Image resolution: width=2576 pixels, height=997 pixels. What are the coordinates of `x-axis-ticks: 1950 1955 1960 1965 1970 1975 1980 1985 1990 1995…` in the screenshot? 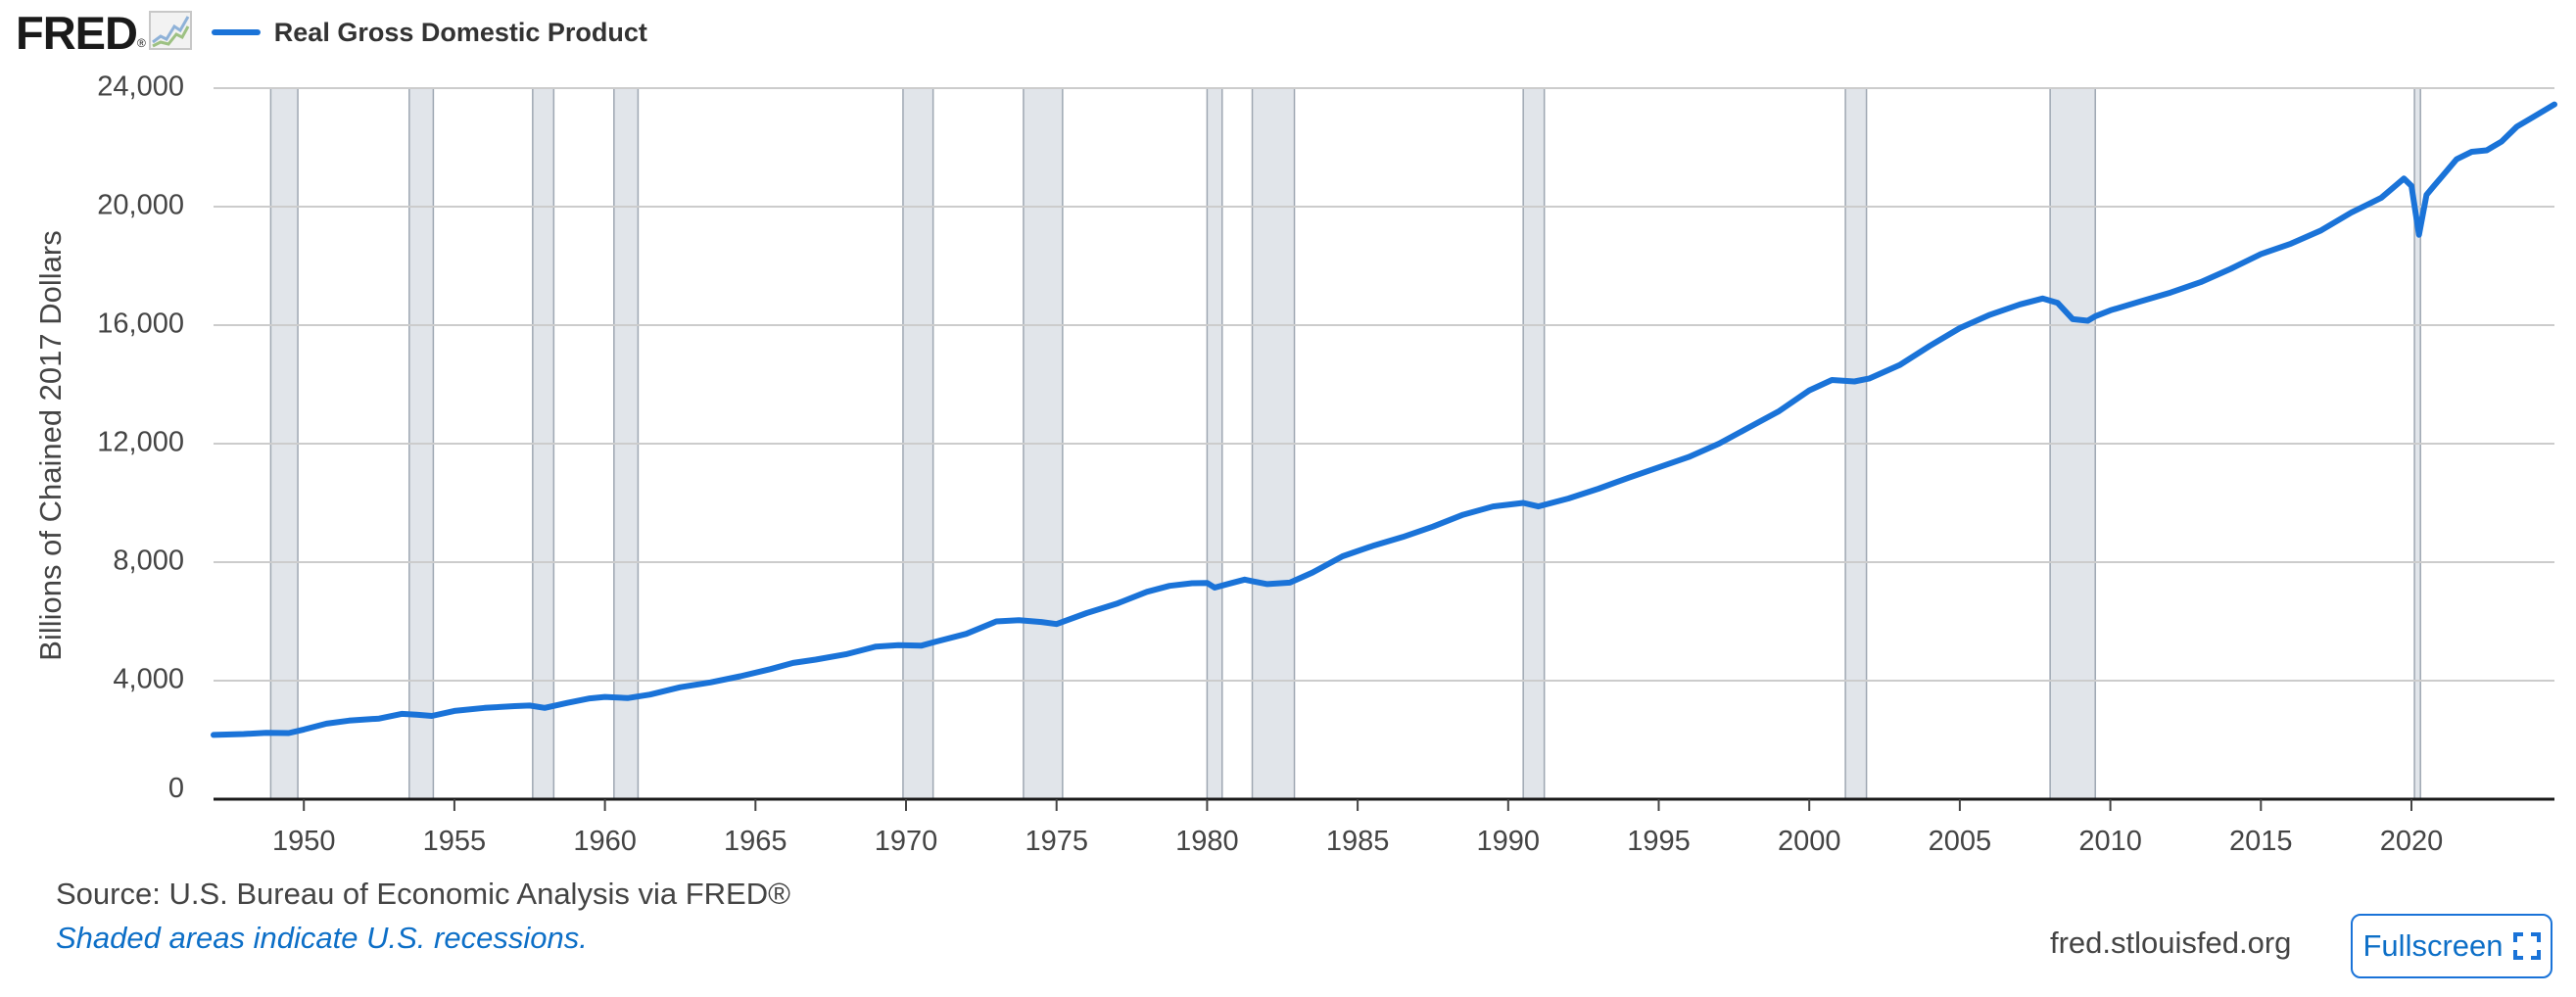 It's located at (1358, 828).